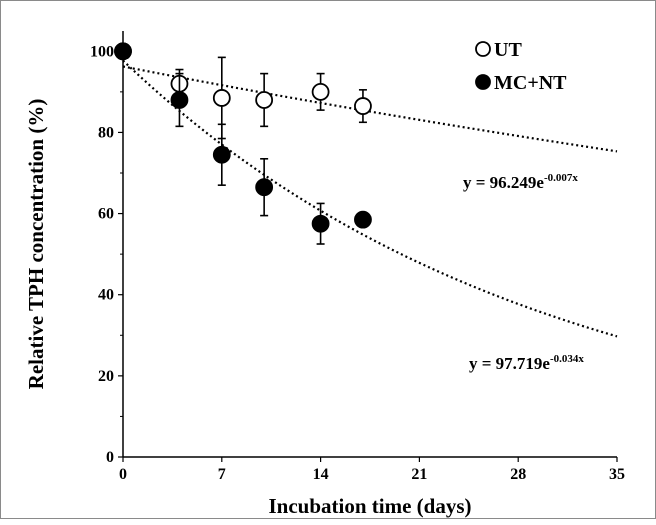  I want to click on y-tick-label: 20, so click(106, 376).